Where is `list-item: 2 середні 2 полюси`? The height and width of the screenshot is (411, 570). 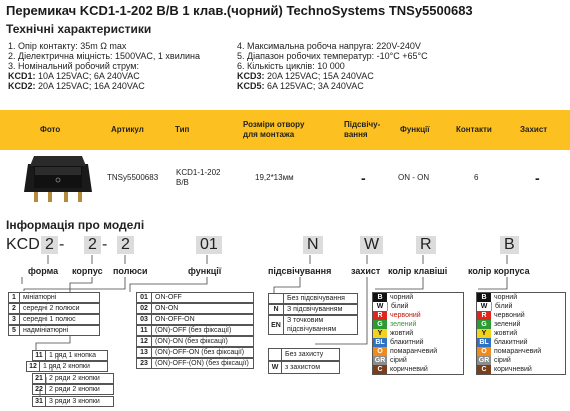
list-item: 2 середні 2 полюси is located at coordinates (54, 308).